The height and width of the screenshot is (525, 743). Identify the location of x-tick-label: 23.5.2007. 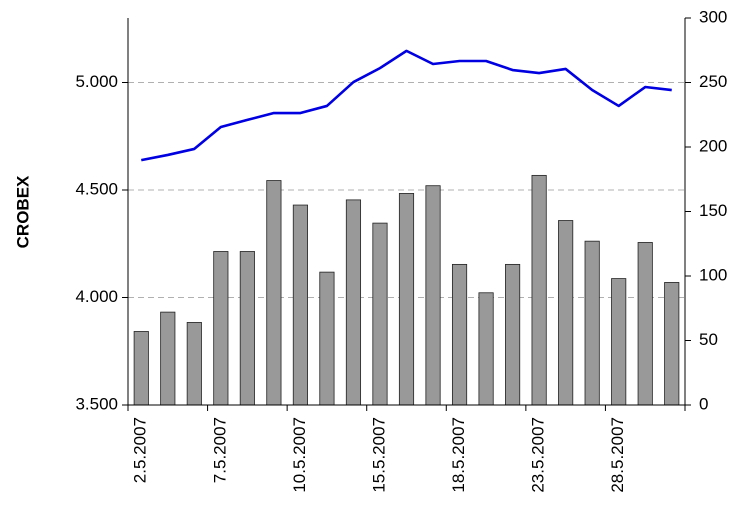
(538, 455).